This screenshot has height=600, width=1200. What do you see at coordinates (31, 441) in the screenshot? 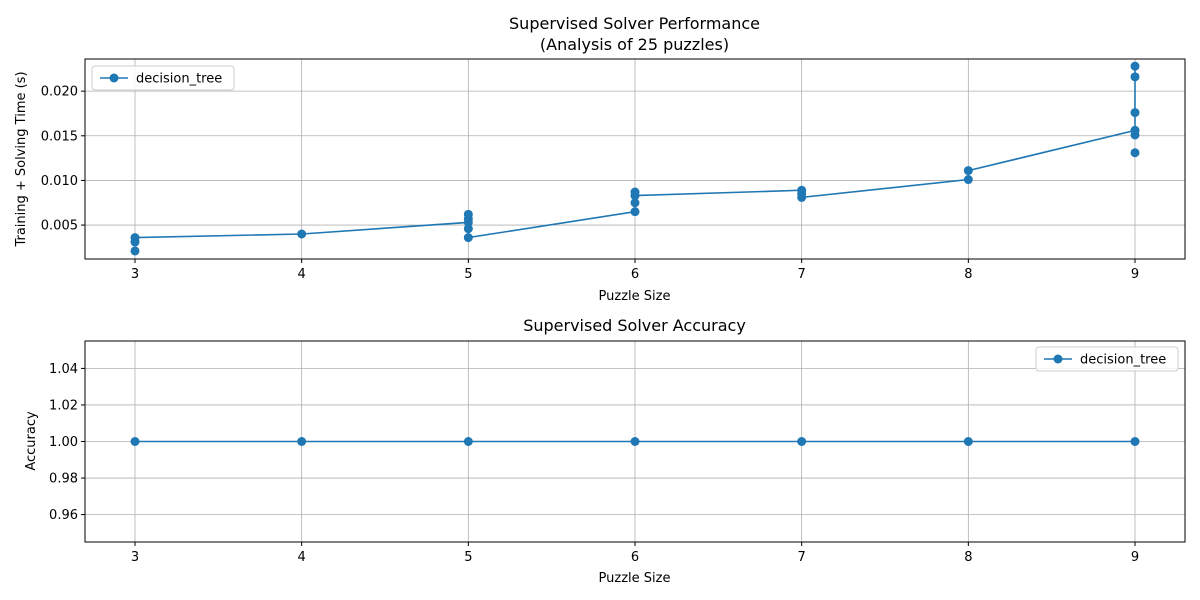
I see `accuracy-y-axis-label: Accuracy` at bounding box center [31, 441].